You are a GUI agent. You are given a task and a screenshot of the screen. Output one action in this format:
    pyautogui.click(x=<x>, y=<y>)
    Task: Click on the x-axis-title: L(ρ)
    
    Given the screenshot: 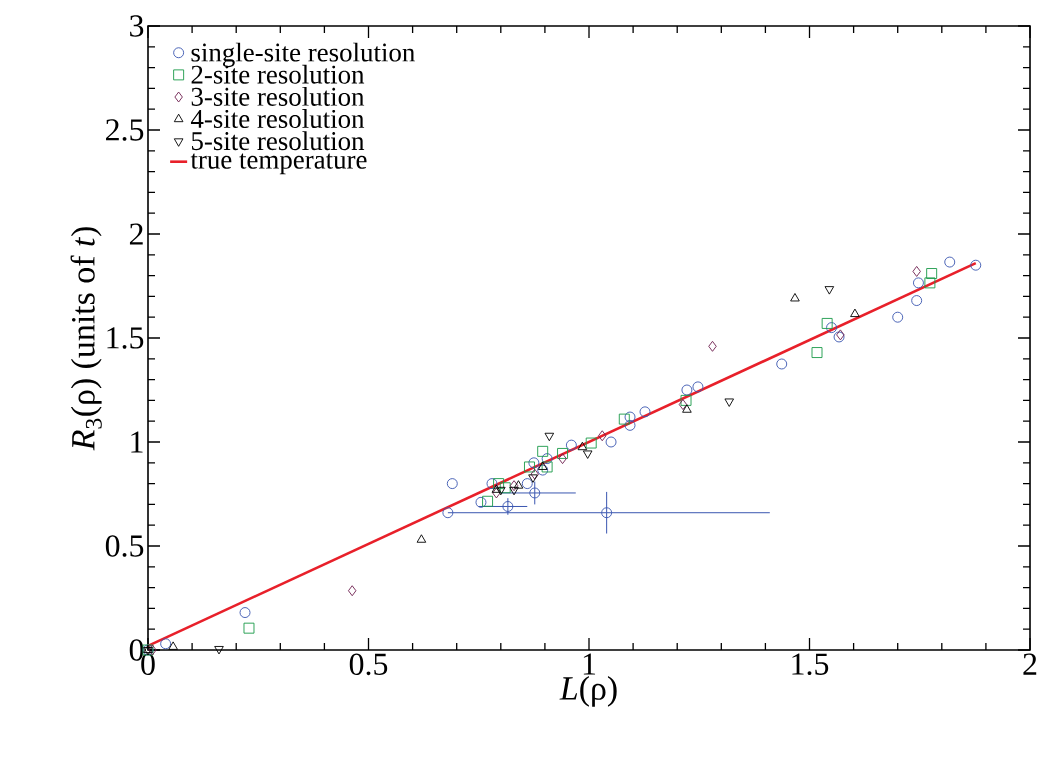 What is the action you would take?
    pyautogui.click(x=588, y=691)
    